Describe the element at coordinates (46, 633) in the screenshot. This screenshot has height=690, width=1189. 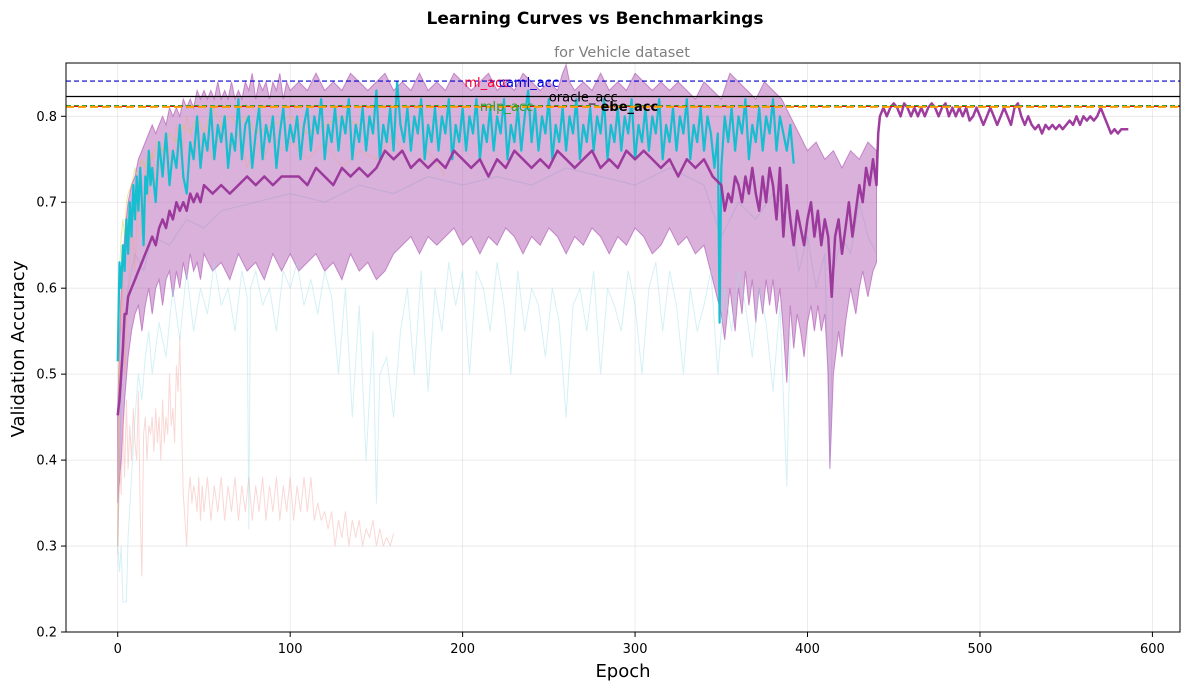
I see `y-tick-label: 0.2` at that location.